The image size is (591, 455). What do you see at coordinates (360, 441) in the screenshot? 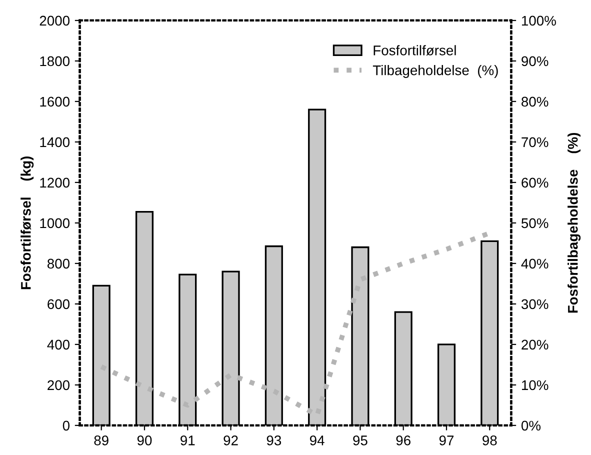
I see `x-tick-label: 95` at bounding box center [360, 441].